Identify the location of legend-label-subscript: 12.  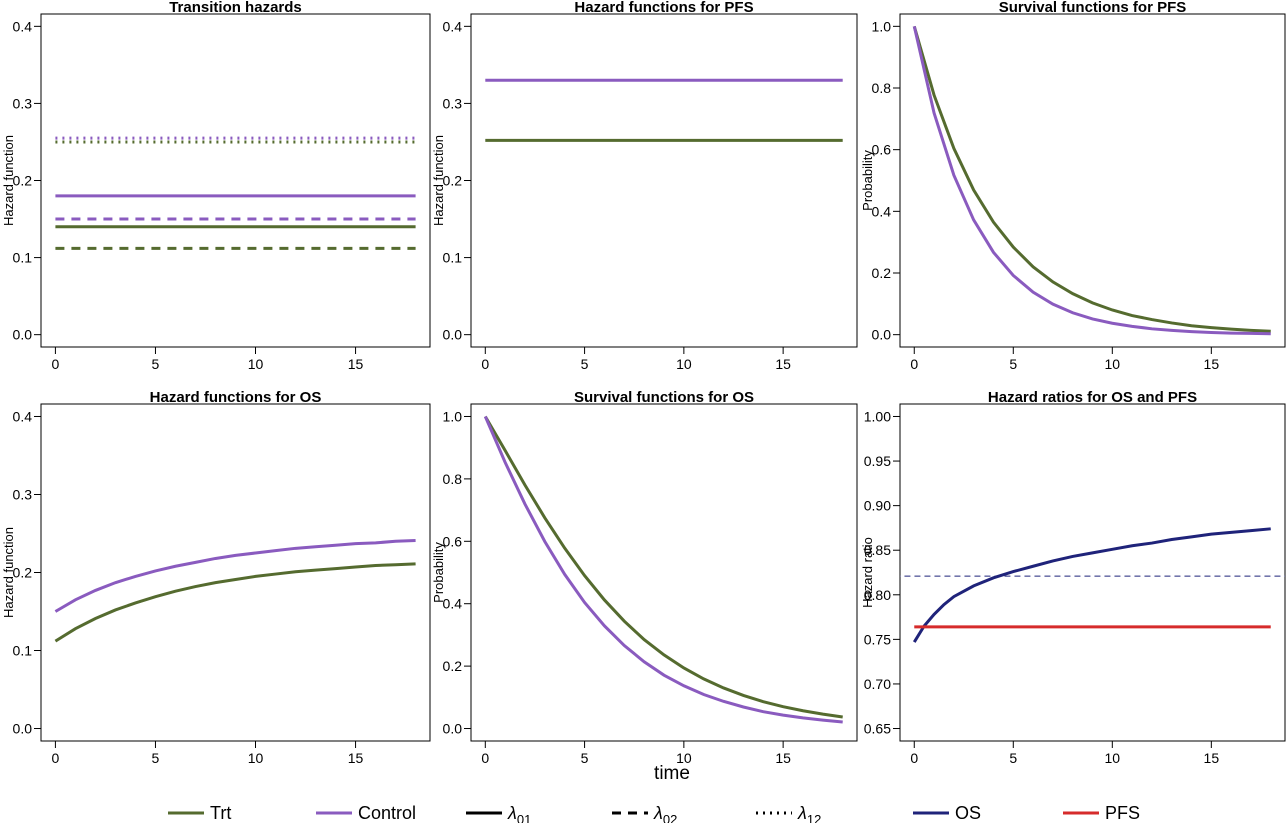
(814, 817).